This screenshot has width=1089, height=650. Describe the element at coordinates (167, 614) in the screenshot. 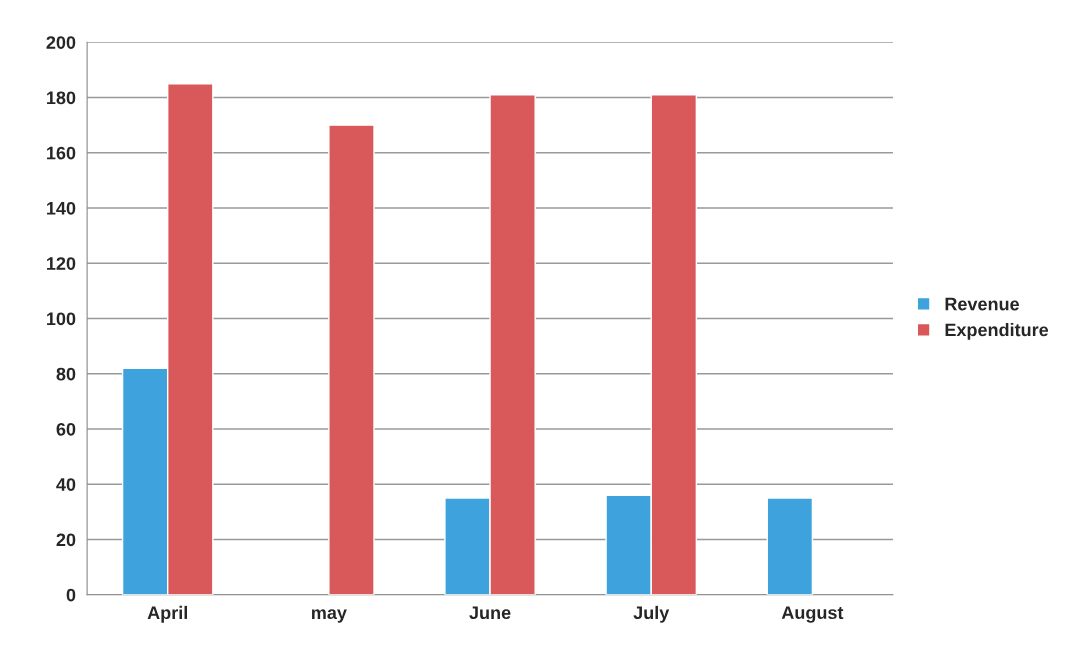

I see `x-tick-label: April` at that location.